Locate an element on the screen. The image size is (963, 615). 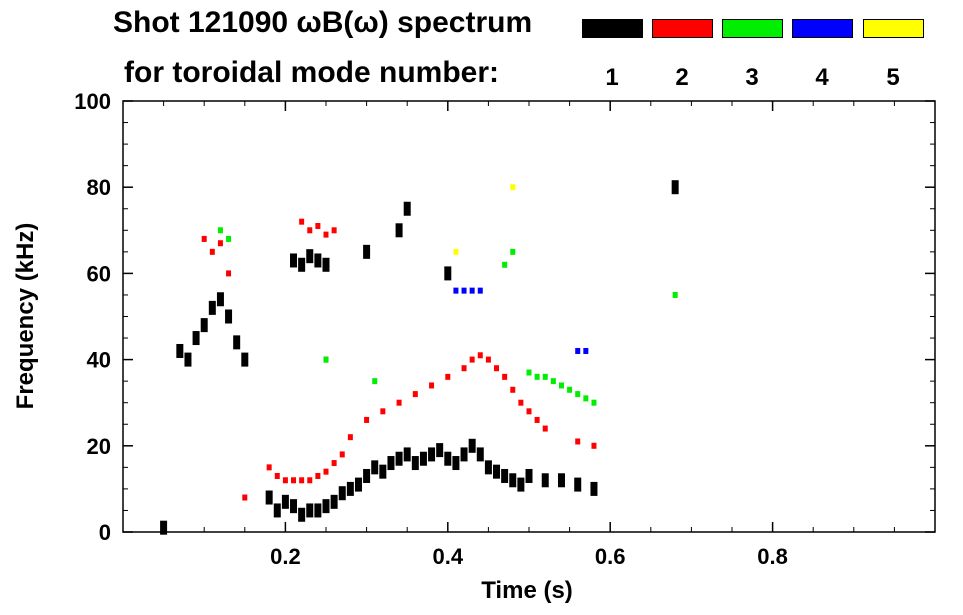
y-axis-label: Frequency (kHz) is located at coordinates (25, 316).